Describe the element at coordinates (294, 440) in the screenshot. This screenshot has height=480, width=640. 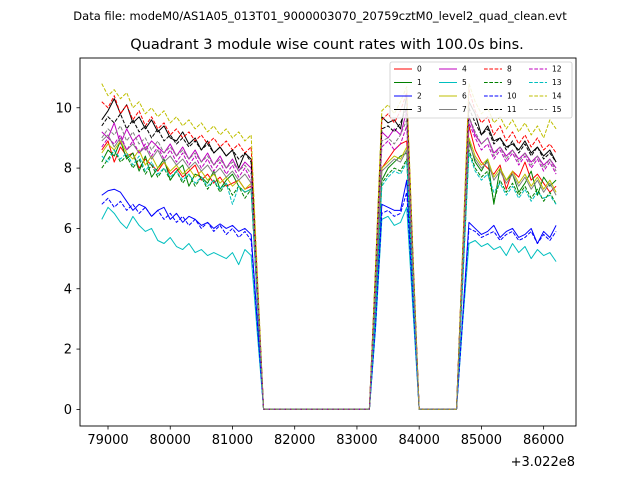
I see `x-tick-label: 82000` at that location.